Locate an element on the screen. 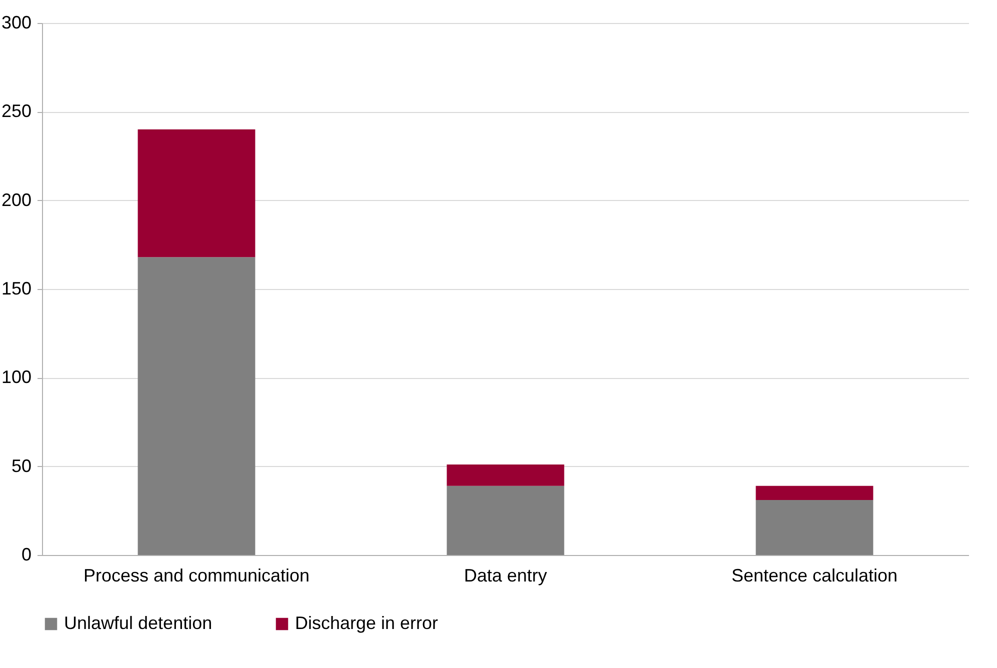  x-tick-label: Sentence calculation is located at coordinates (814, 576).